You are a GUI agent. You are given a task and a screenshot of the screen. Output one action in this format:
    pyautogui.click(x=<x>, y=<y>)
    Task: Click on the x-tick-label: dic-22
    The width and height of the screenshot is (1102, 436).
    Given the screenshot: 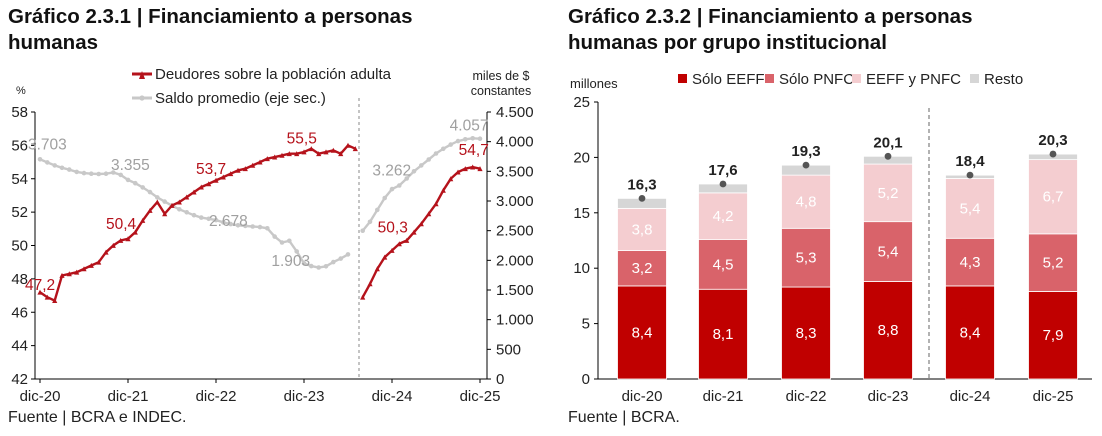 What is the action you would take?
    pyautogui.click(x=806, y=396)
    